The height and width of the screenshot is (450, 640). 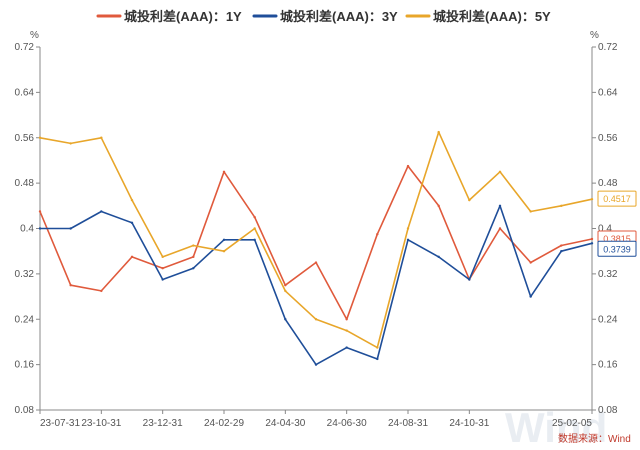 I want to click on y-tick-label-left: 0.16, so click(x=25, y=365).